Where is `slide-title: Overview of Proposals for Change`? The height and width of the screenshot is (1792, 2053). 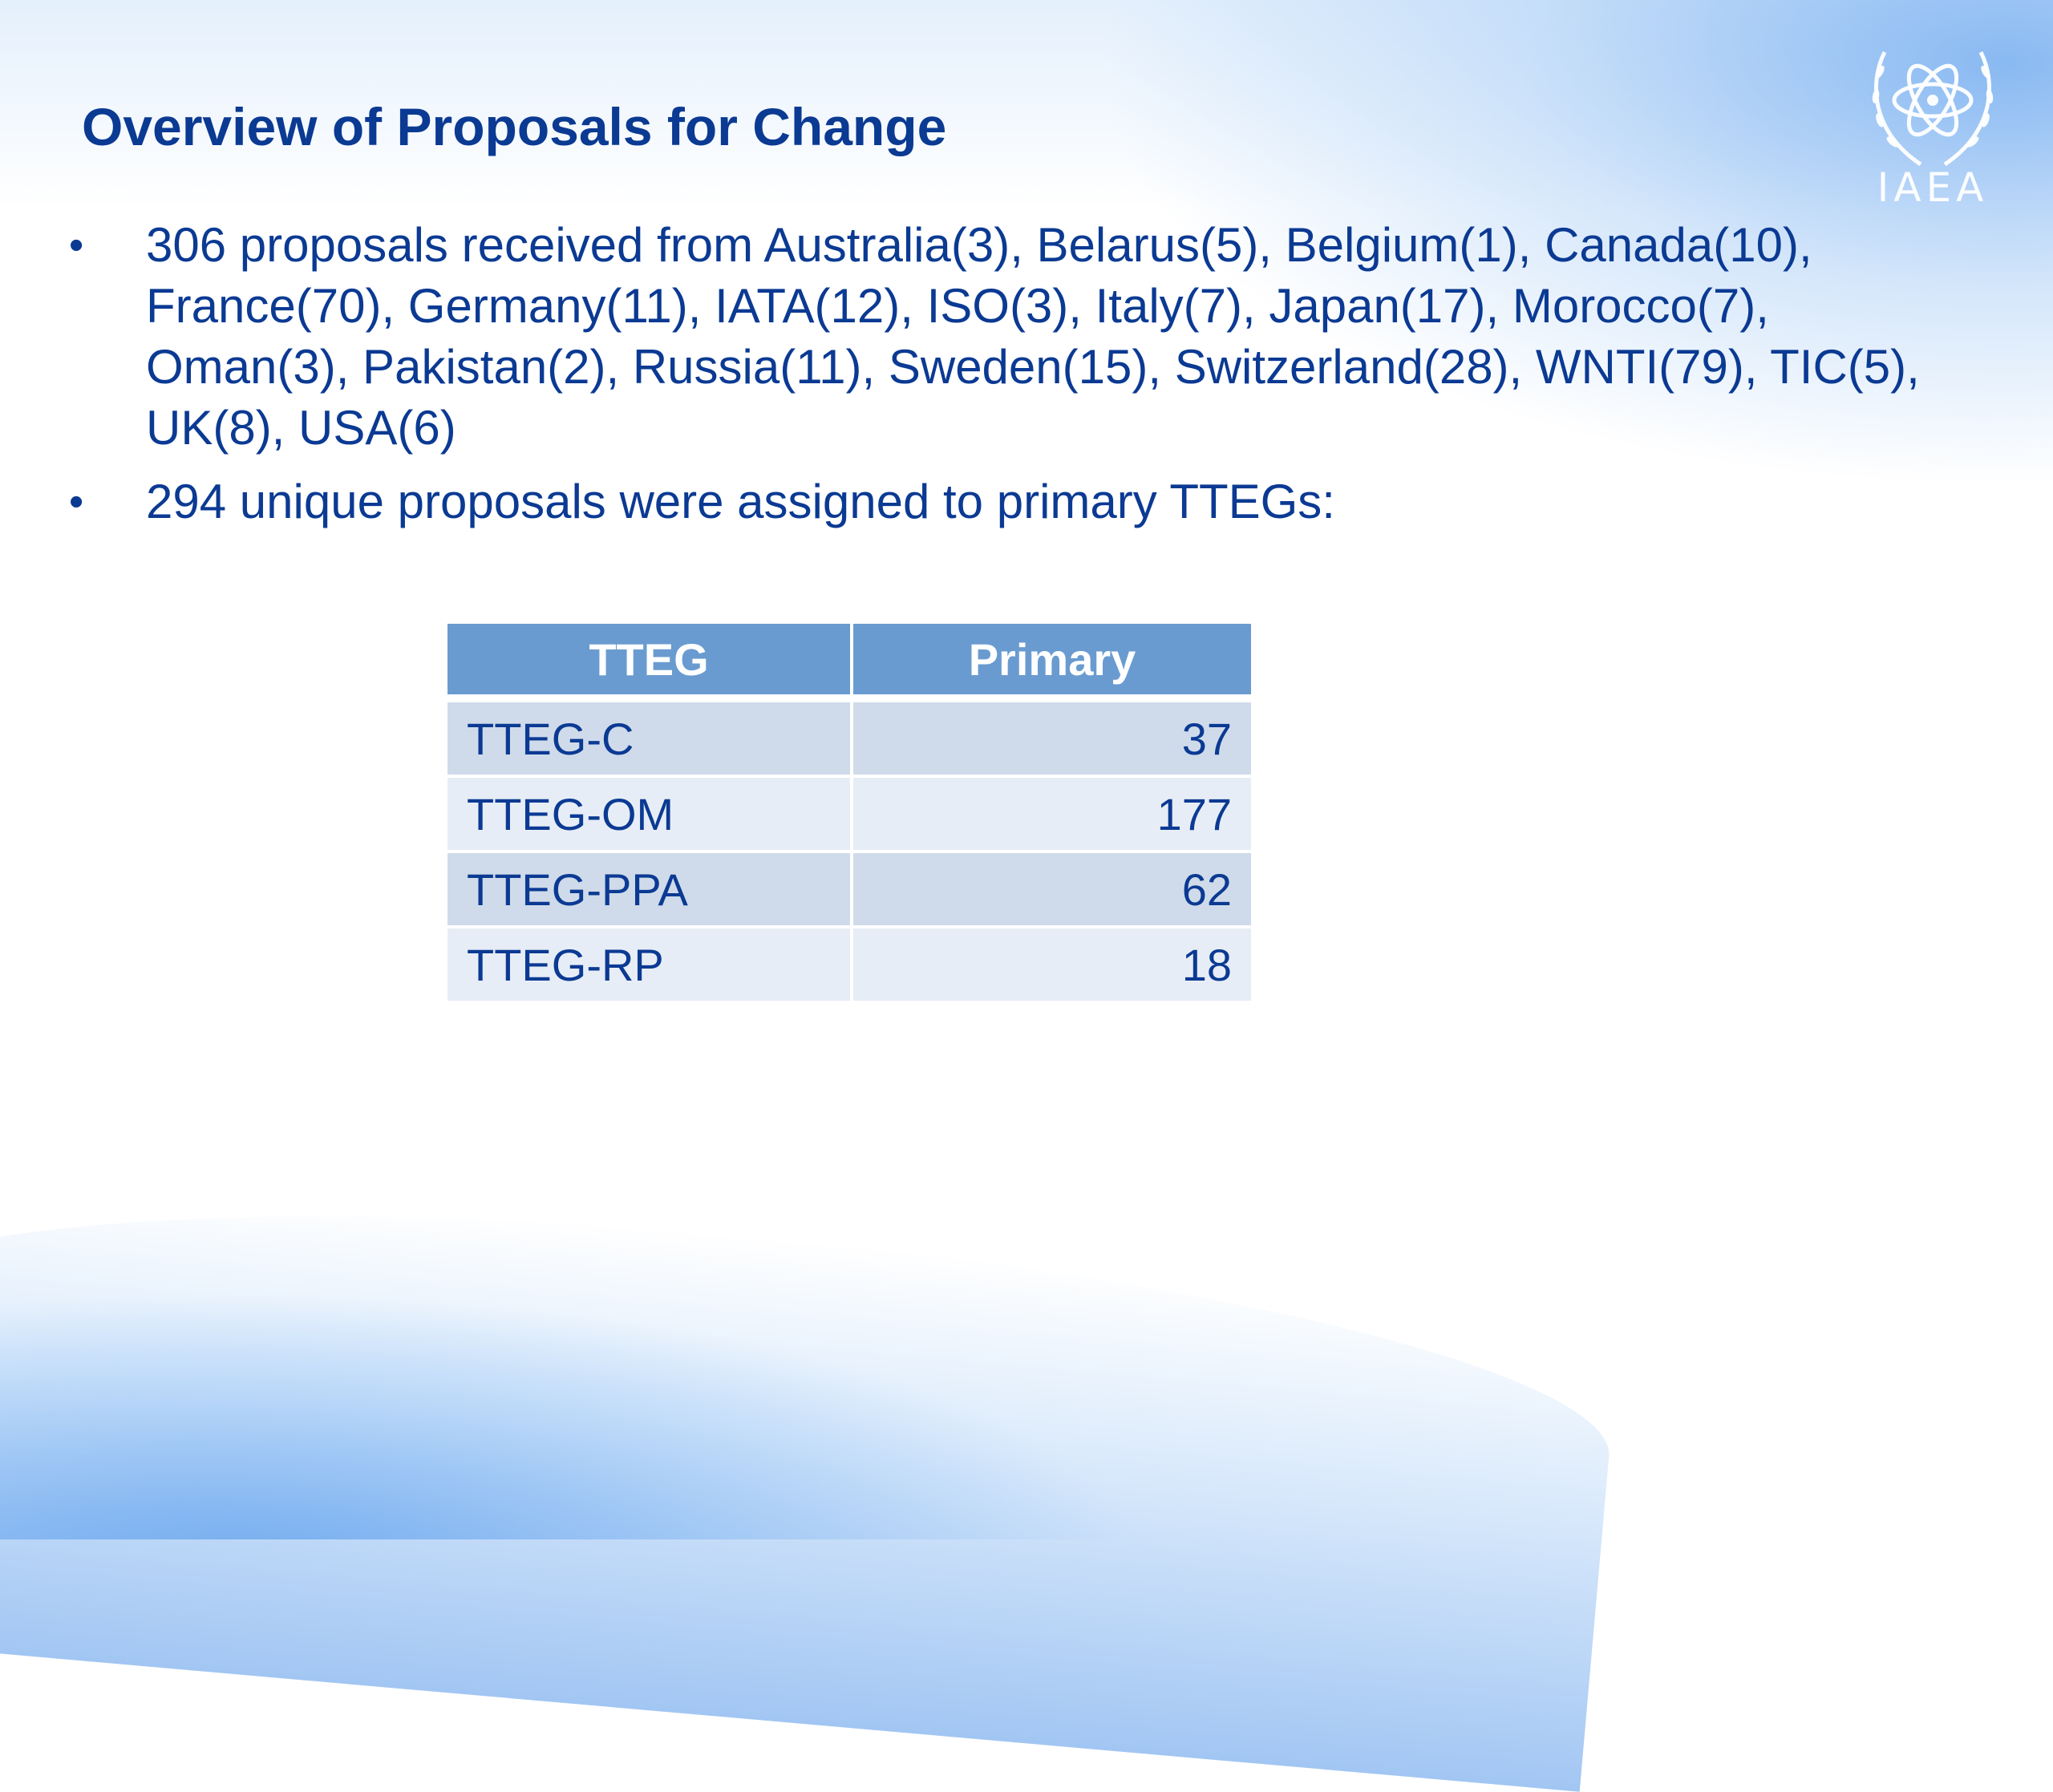 slide-title: Overview of Proposals for Change is located at coordinates (514, 126).